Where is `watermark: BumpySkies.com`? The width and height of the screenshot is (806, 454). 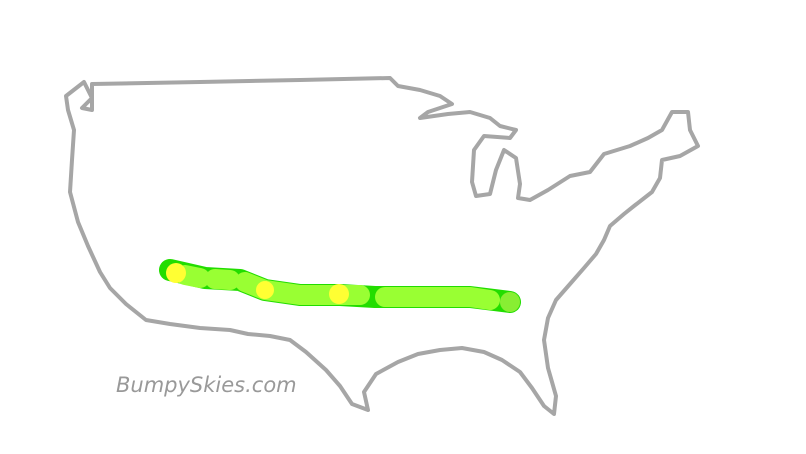
watermark: BumpySkies.com is located at coordinates (206, 385).